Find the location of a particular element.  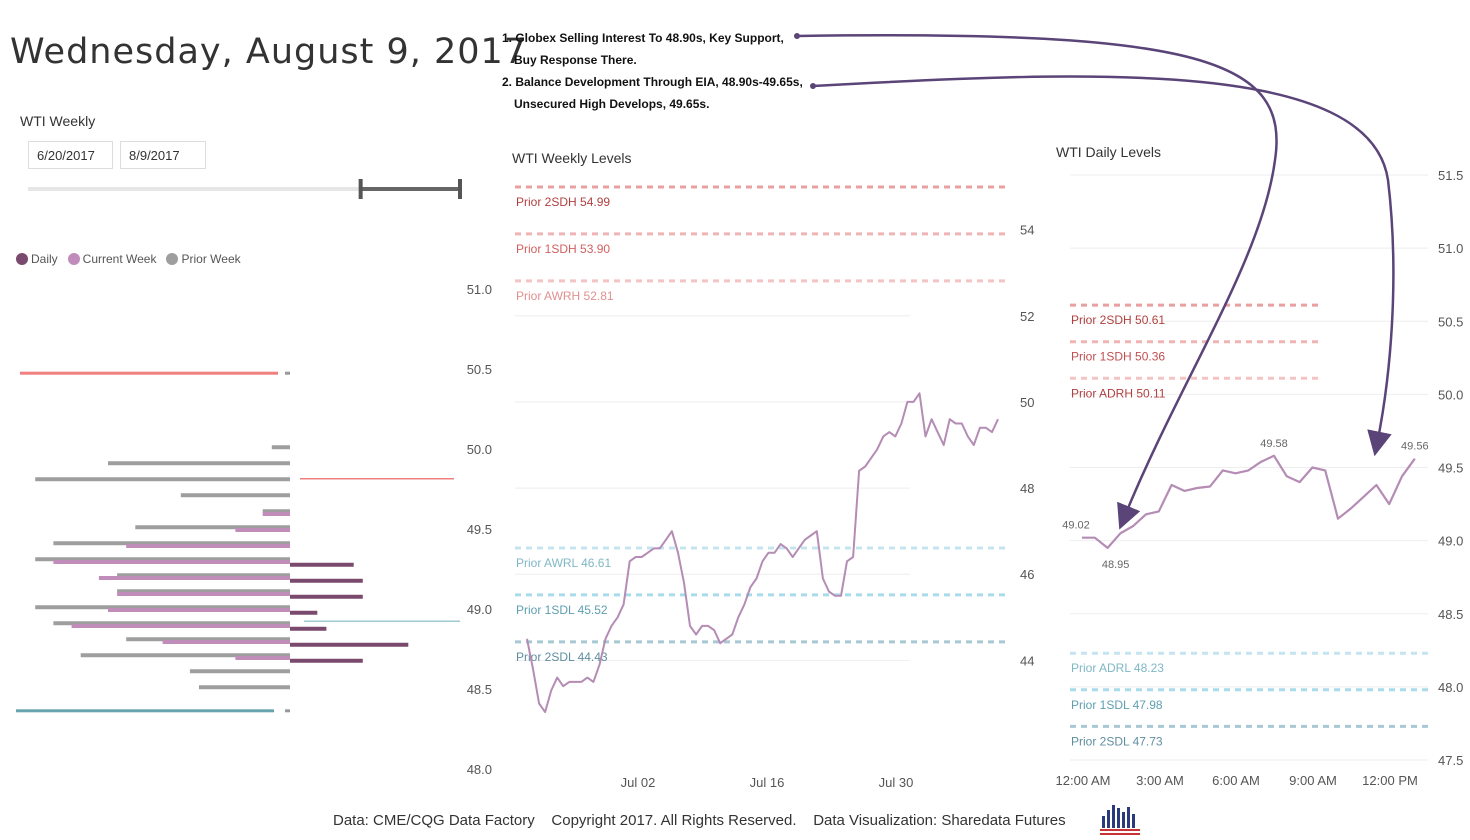

daily-data-label: 49.02 is located at coordinates (1076, 526).